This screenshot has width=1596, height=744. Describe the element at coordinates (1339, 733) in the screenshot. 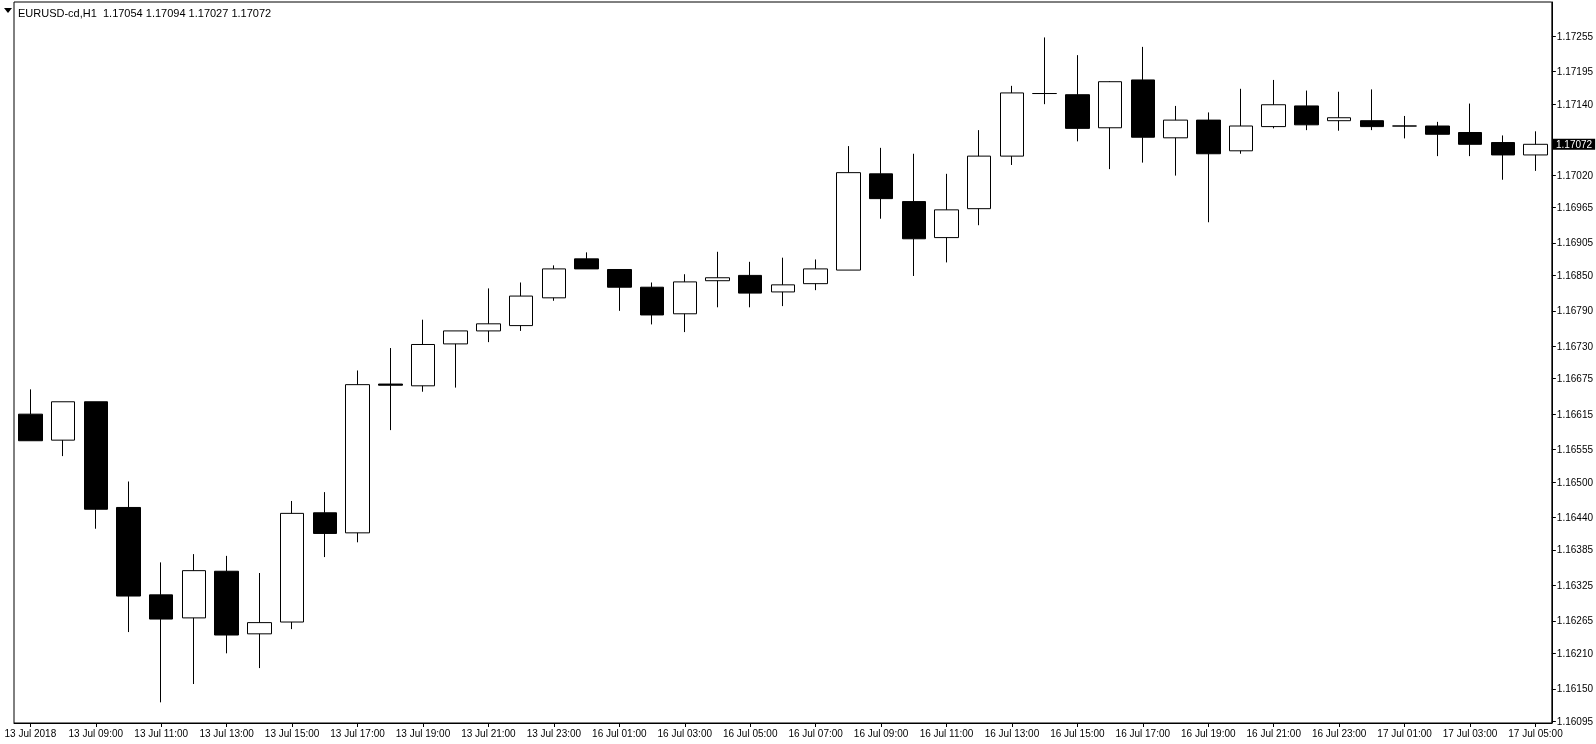

I see `x-tick-label: 16 Jul 23:00` at that location.